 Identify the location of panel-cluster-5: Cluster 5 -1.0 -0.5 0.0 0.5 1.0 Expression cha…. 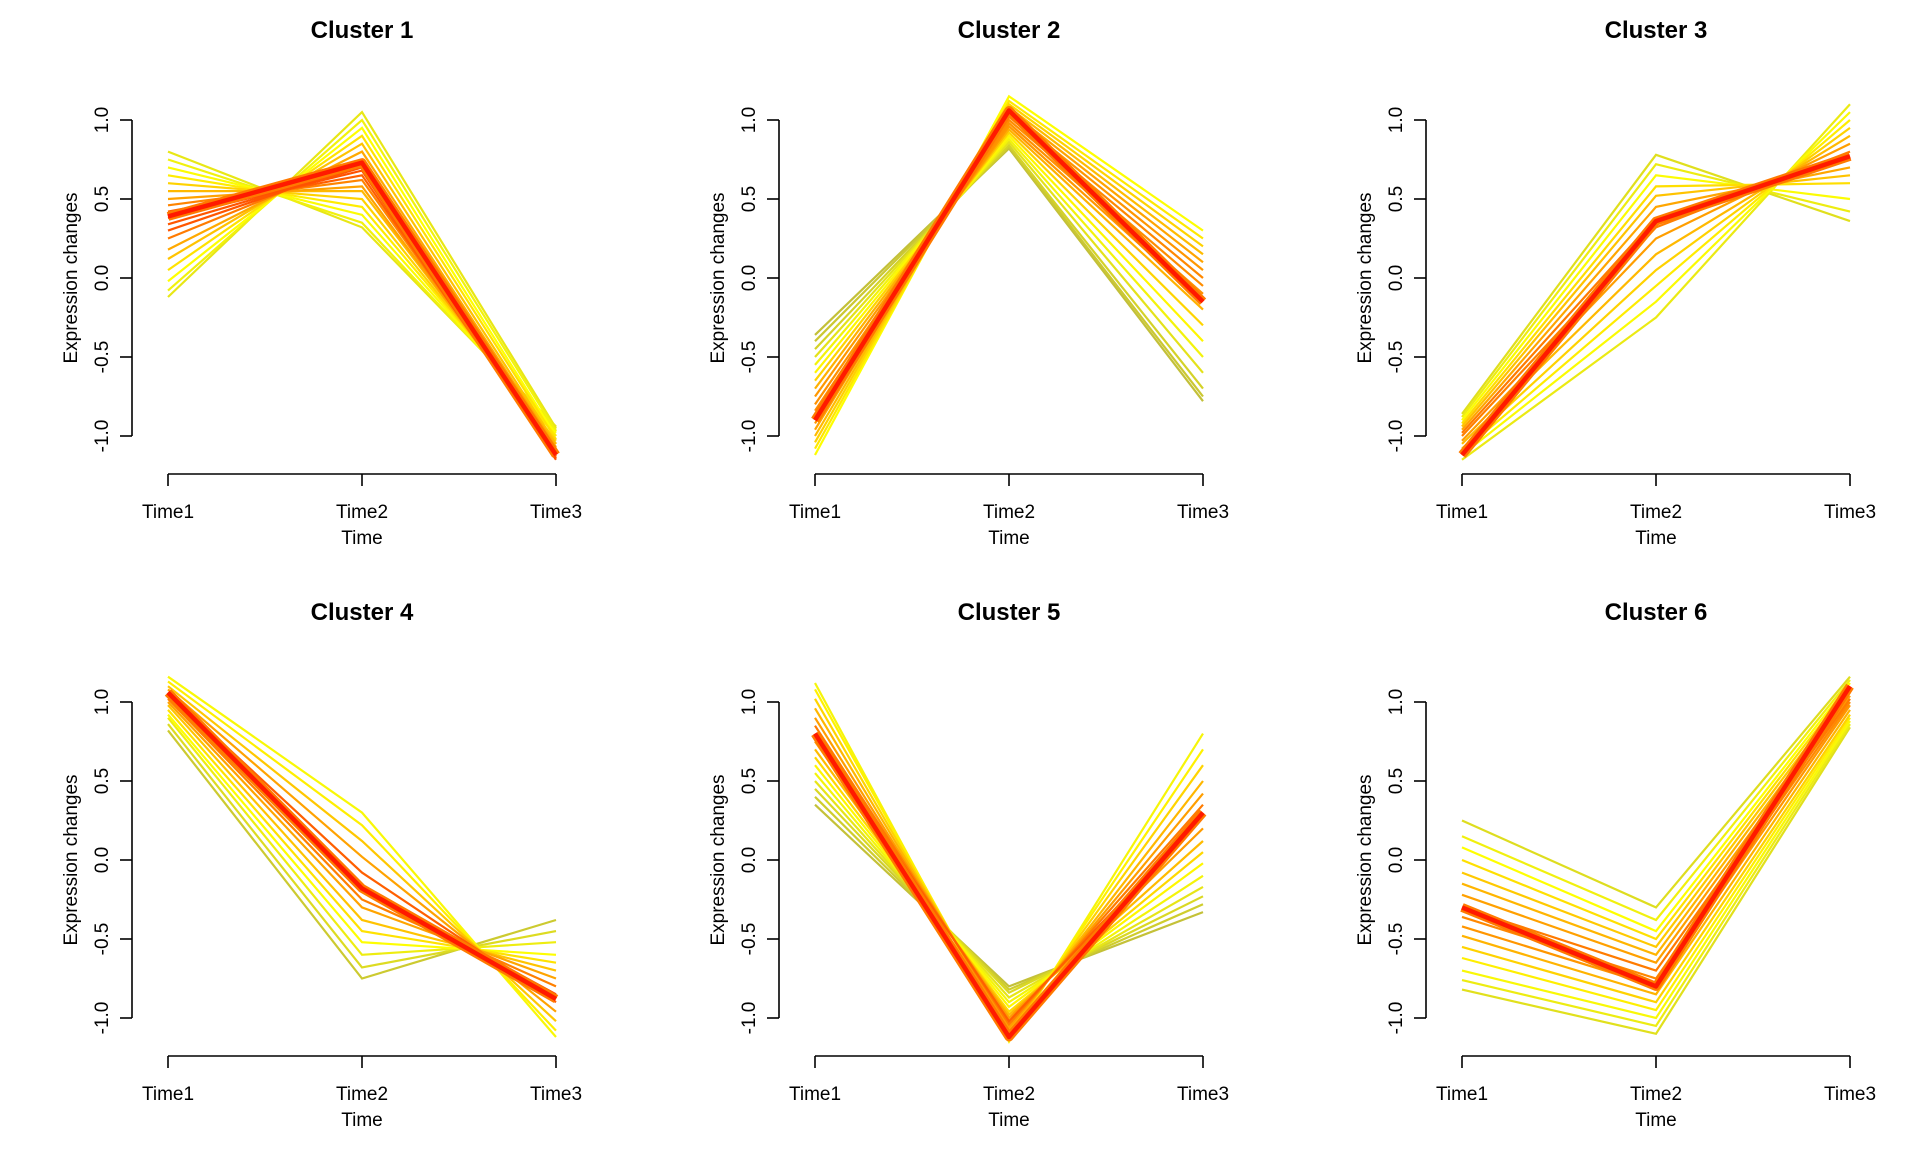
(968, 865).